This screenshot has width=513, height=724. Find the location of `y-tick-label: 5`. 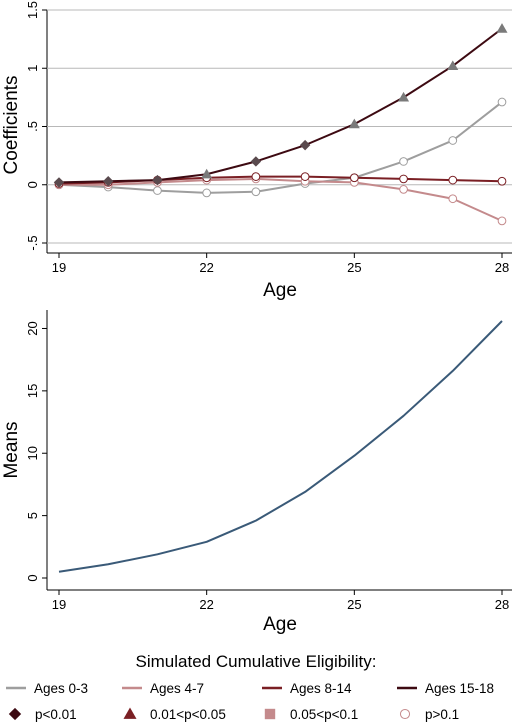

y-tick-label: 5 is located at coordinates (32, 515).